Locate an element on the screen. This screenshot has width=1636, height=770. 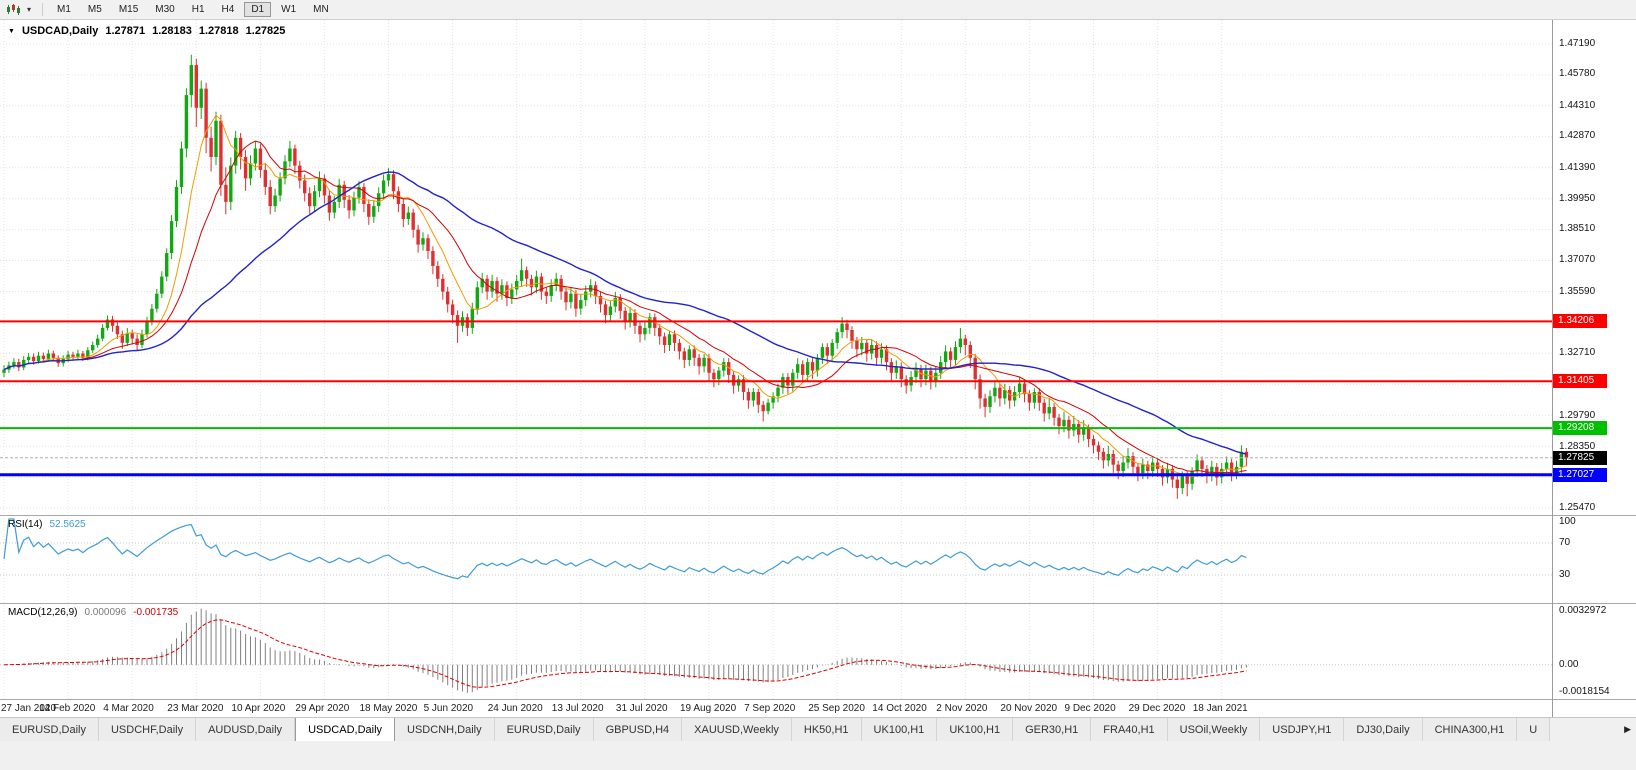
rsi-line is located at coordinates (625, 549).